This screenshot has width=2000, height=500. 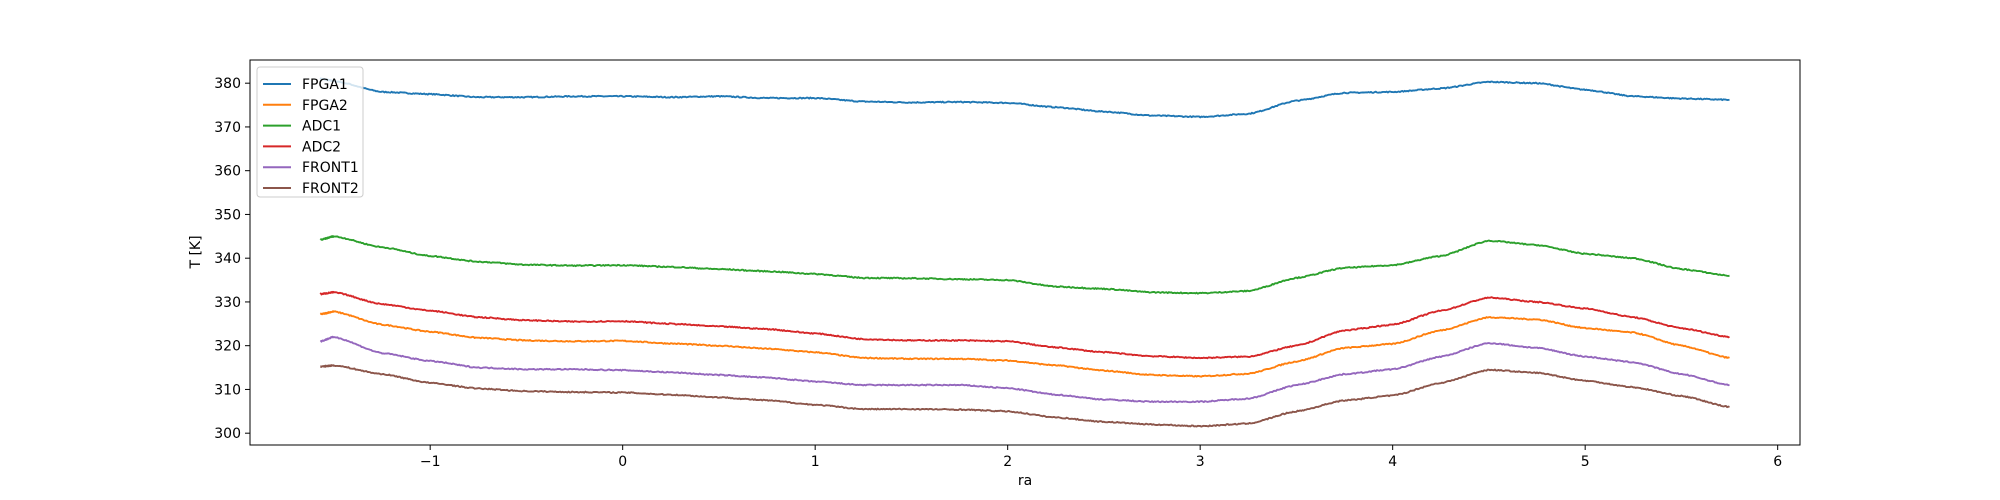 What do you see at coordinates (1585, 462) in the screenshot?
I see `x-tick-label: 5` at bounding box center [1585, 462].